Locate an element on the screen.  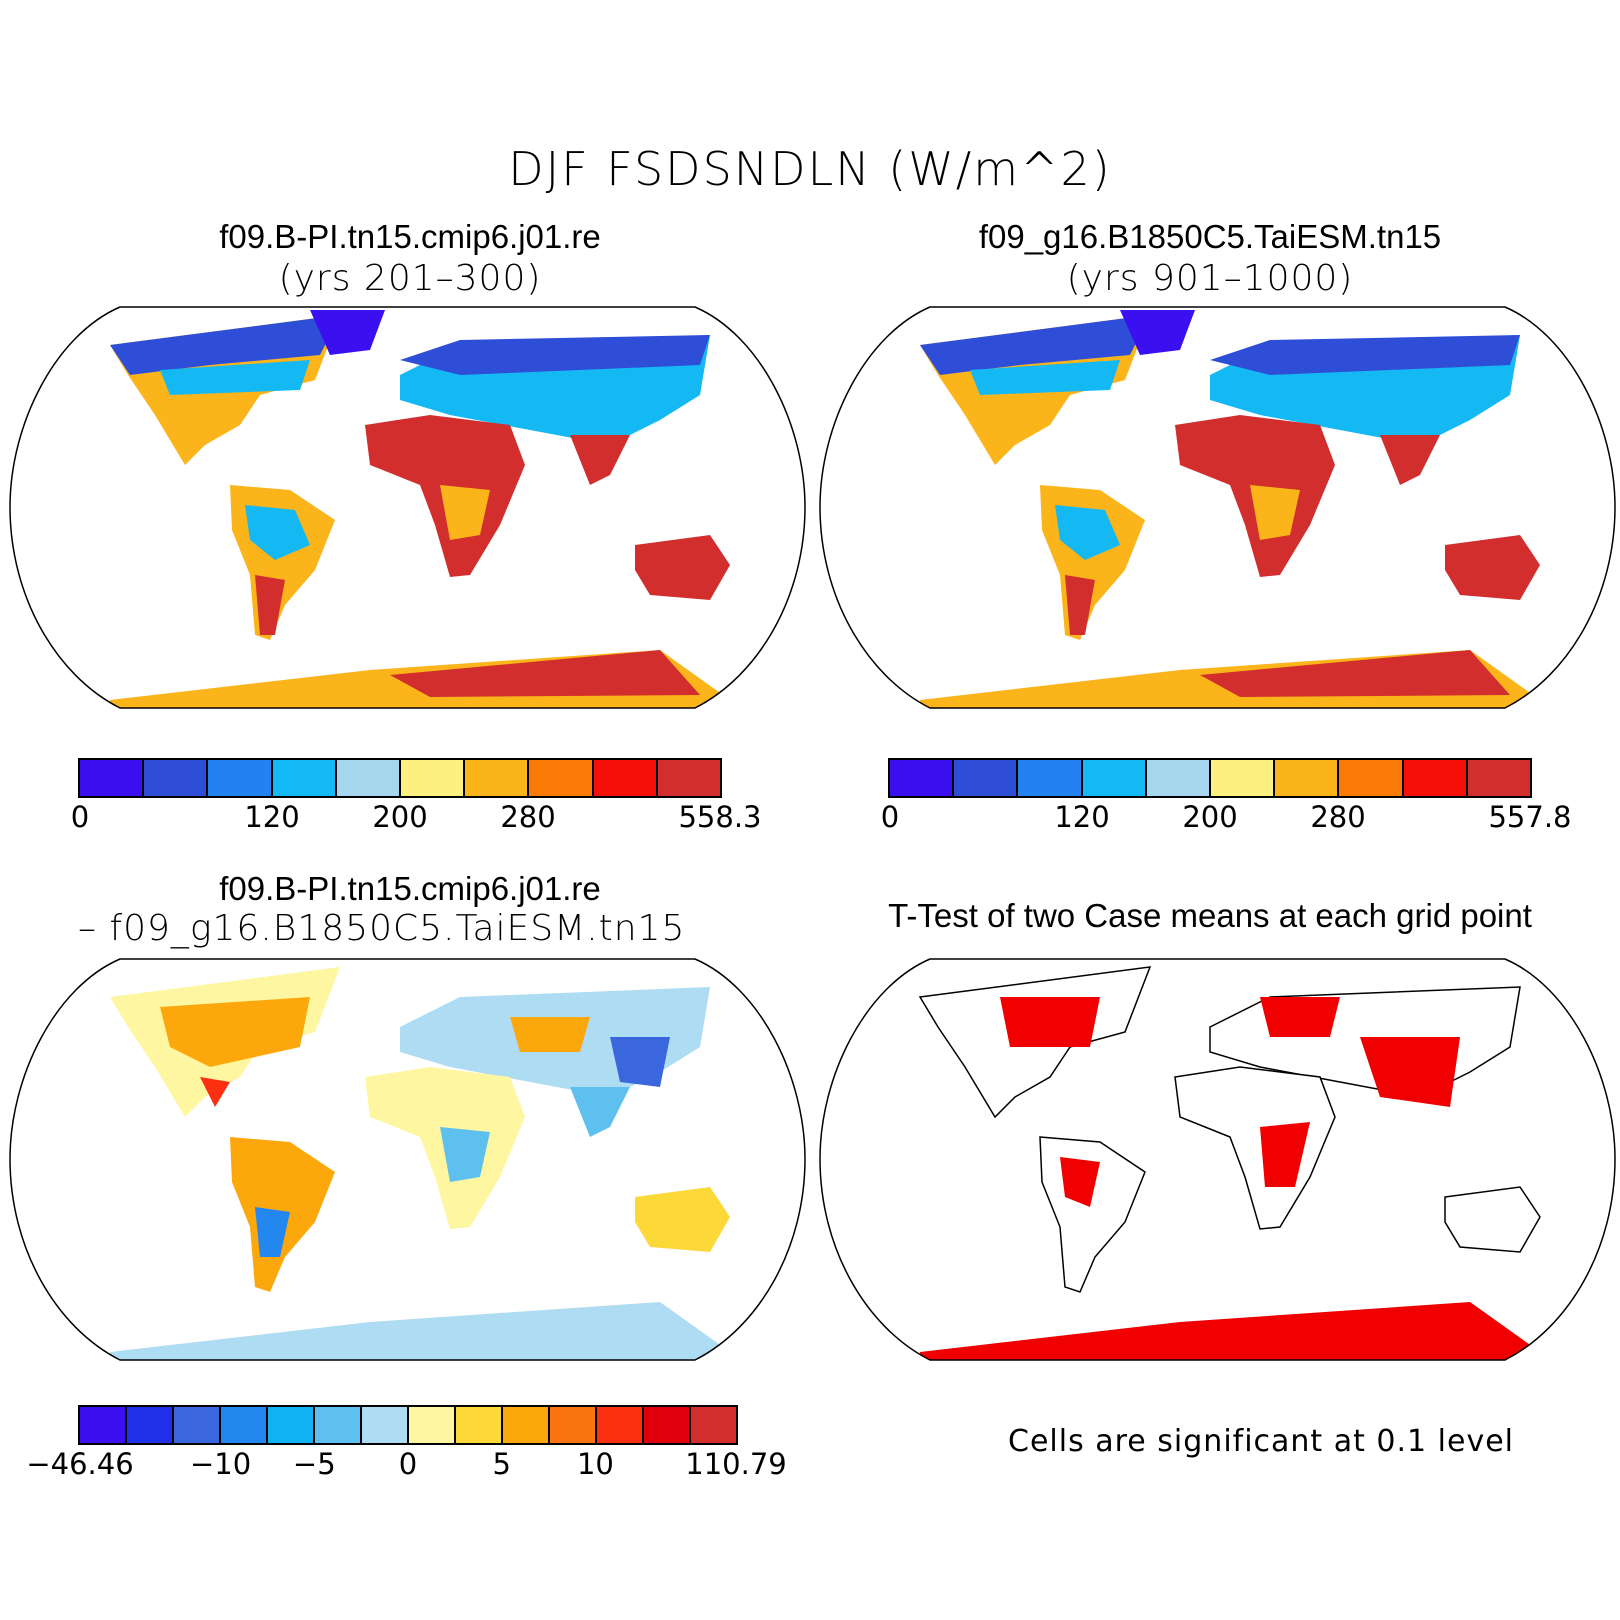
ttest-map is located at coordinates (1217, 1159).